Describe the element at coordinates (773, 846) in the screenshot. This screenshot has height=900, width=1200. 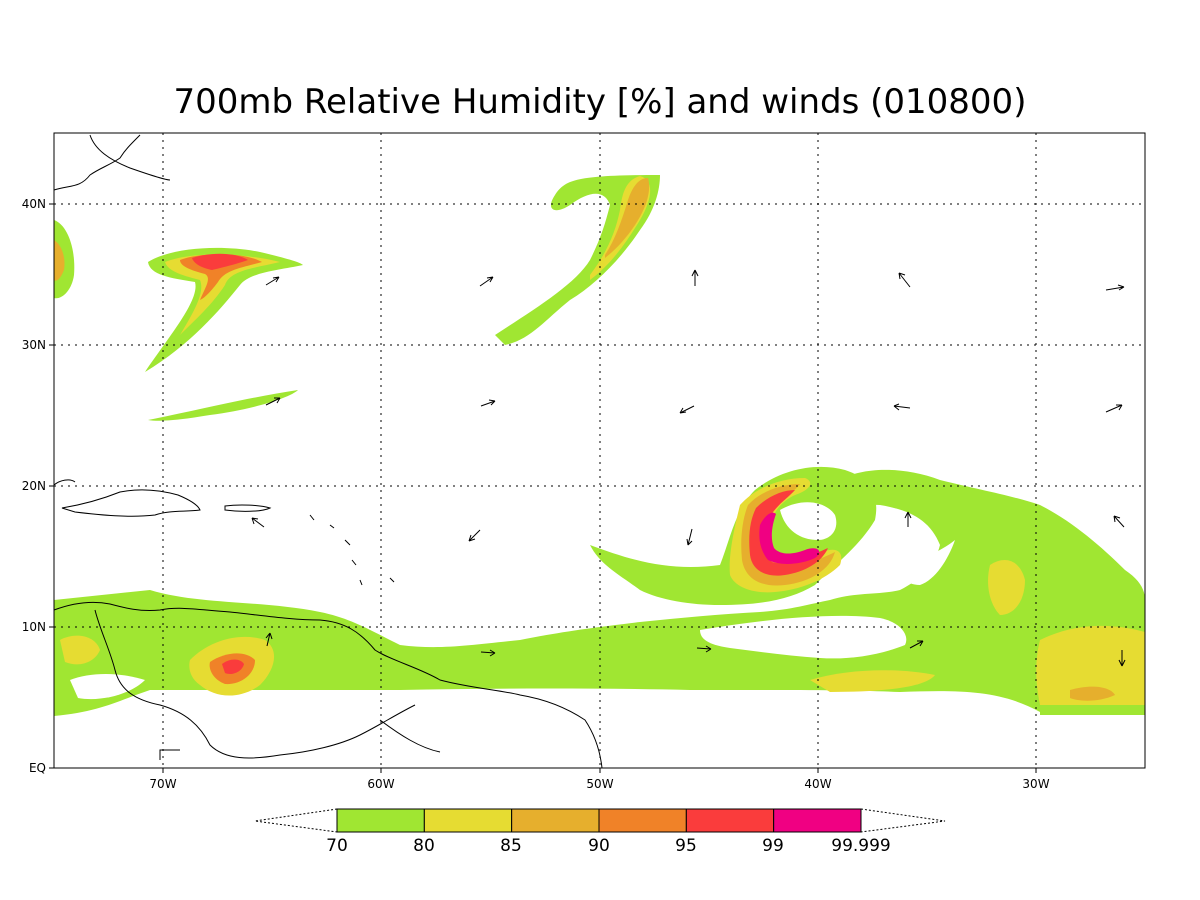
I see `colorbar-label: 99` at that location.